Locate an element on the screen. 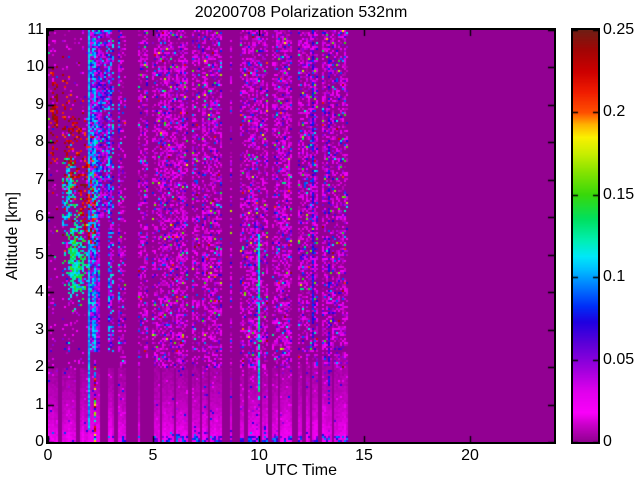 Image resolution: width=640 pixels, height=480 pixels. y-tick-label: 7 is located at coordinates (39, 179).